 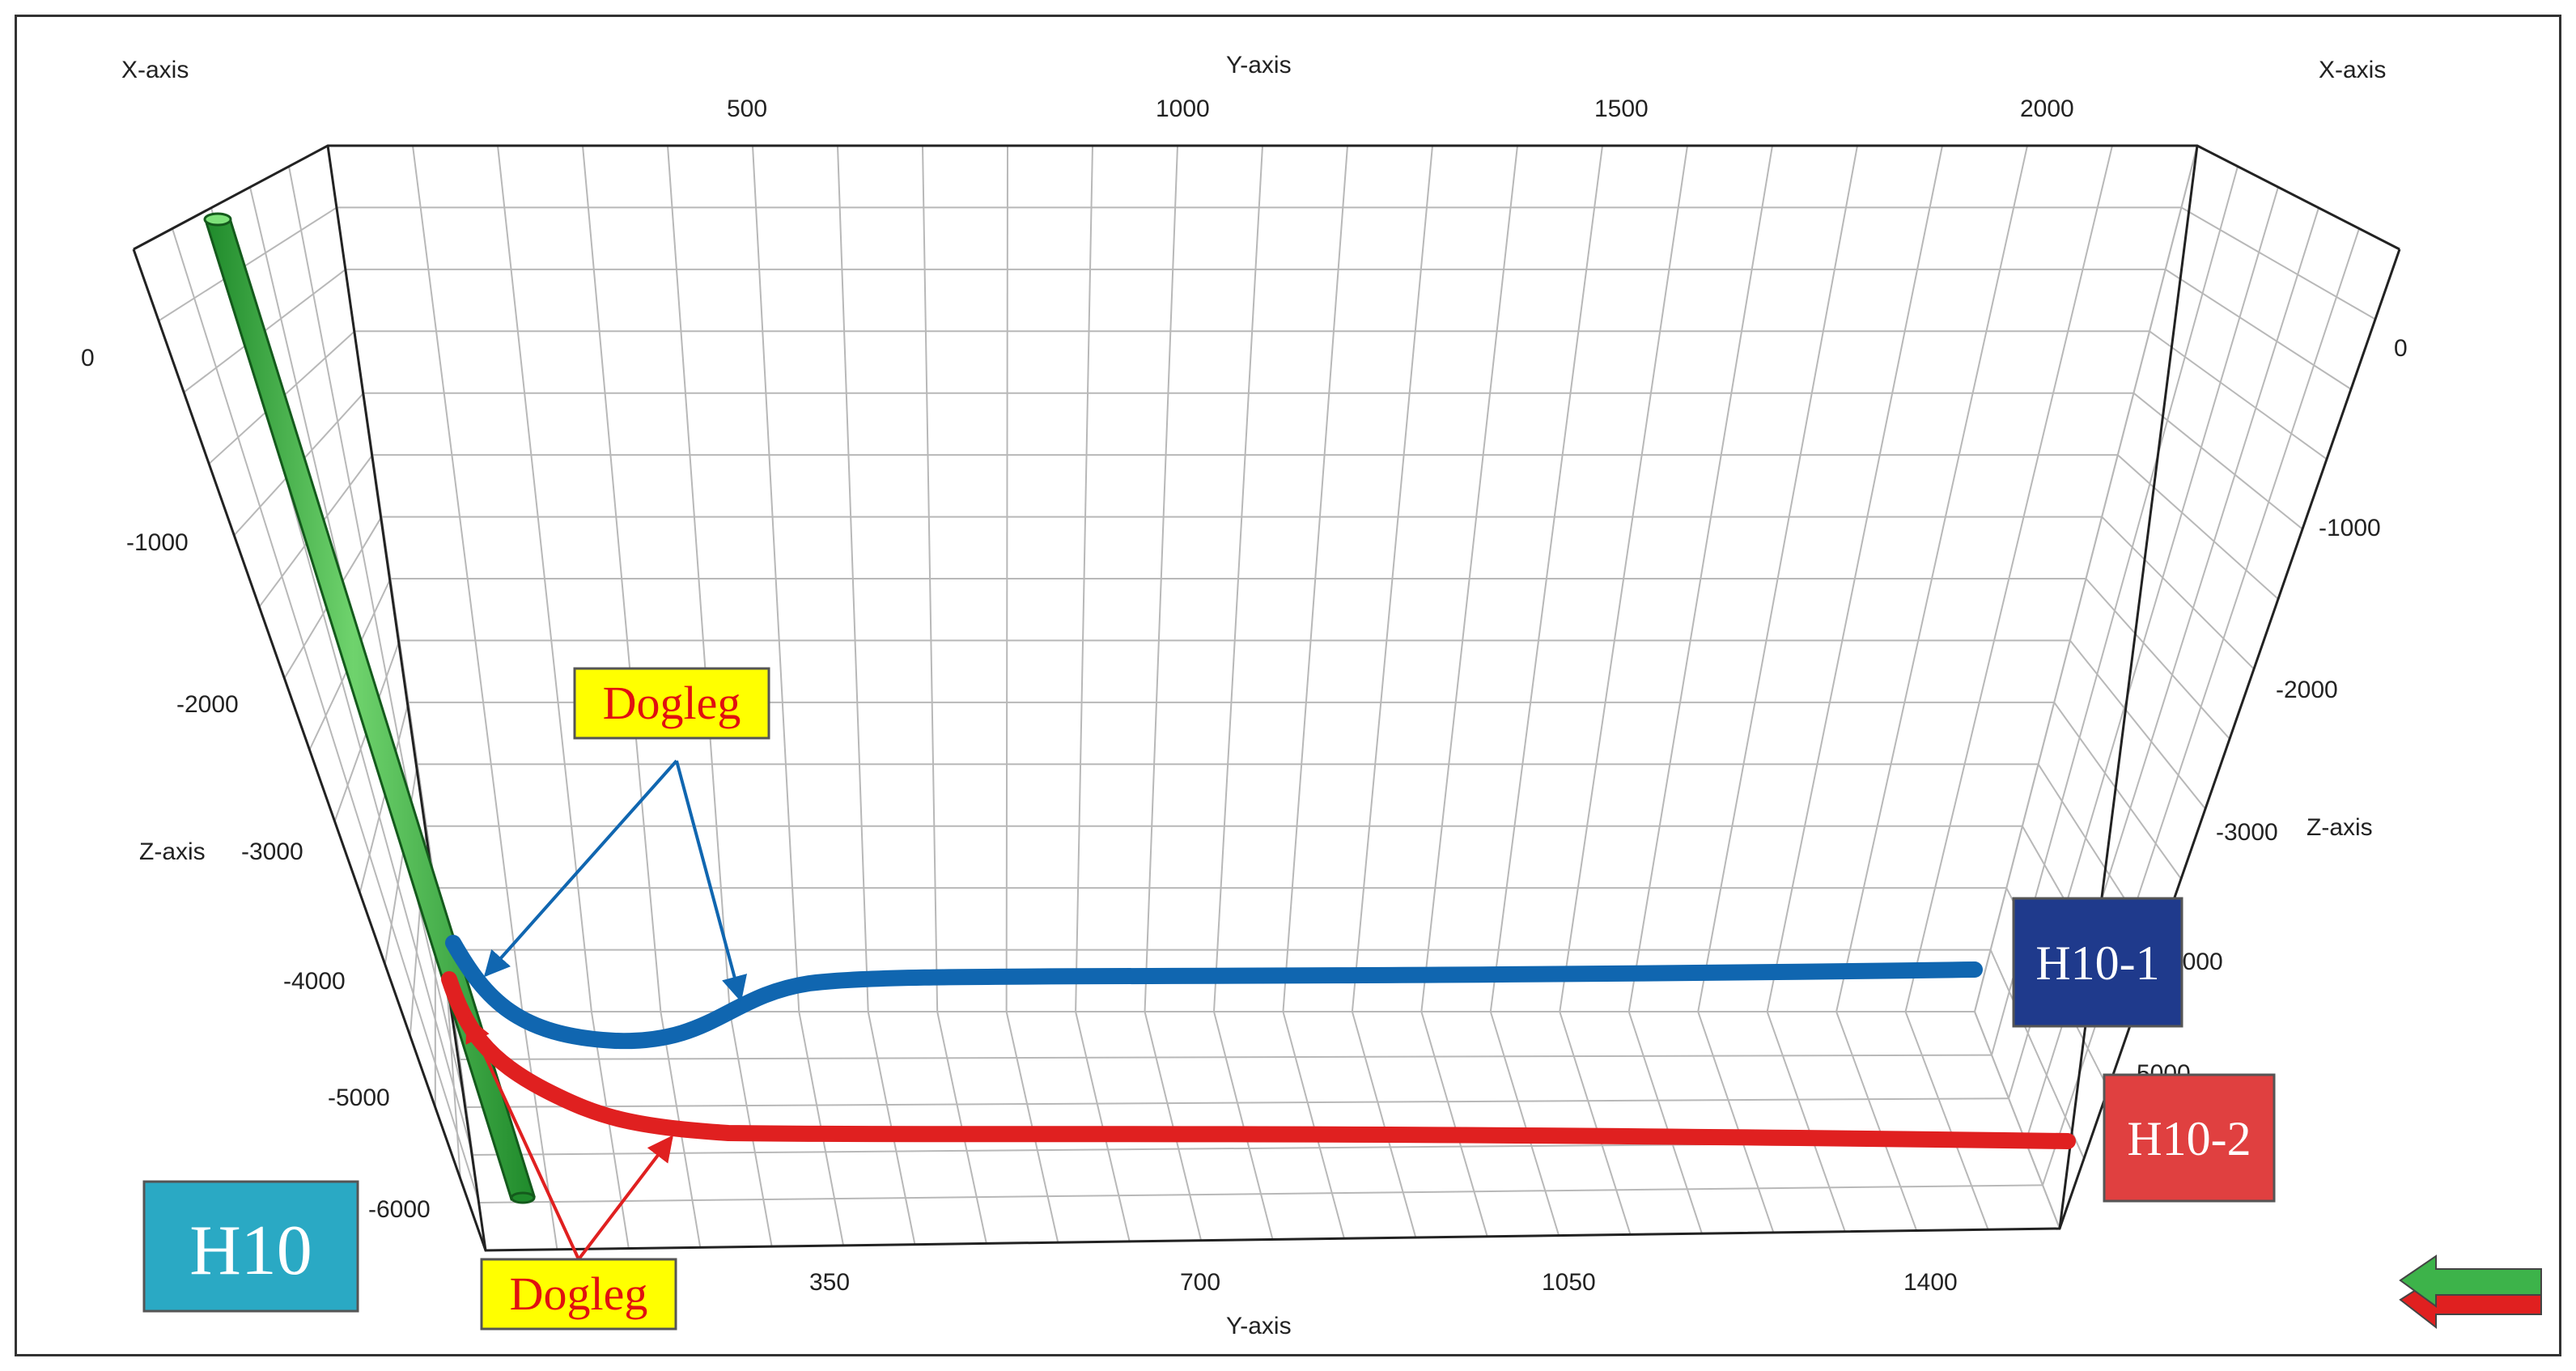 What do you see at coordinates (829, 1282) in the screenshot?
I see `bottom-tick-label: 350` at bounding box center [829, 1282].